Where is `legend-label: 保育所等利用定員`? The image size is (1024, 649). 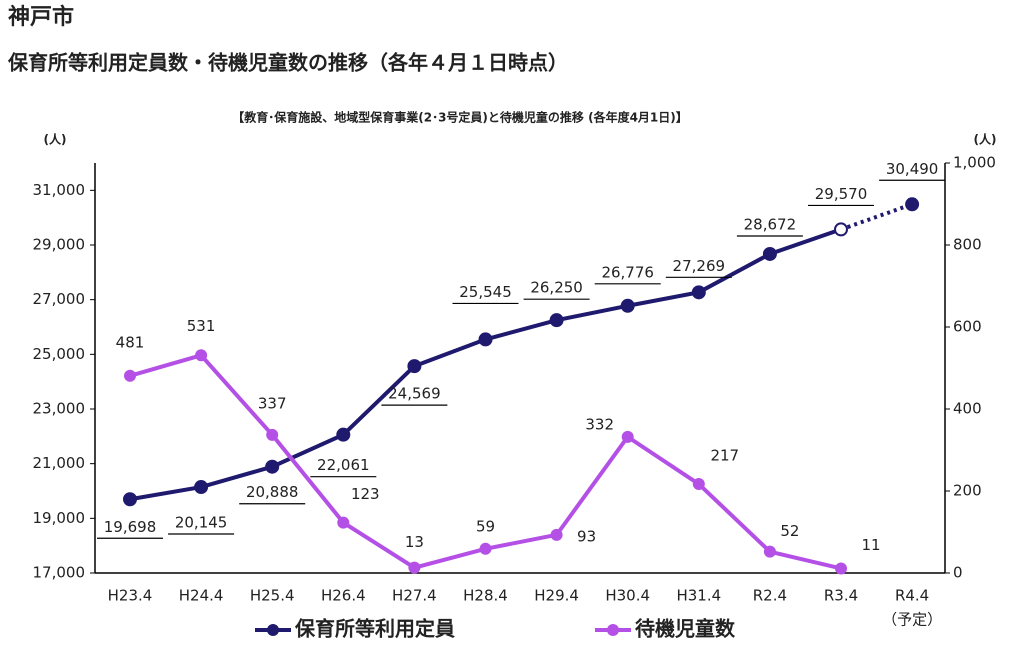
legend-label: 保育所等利用定員 is located at coordinates (374, 629).